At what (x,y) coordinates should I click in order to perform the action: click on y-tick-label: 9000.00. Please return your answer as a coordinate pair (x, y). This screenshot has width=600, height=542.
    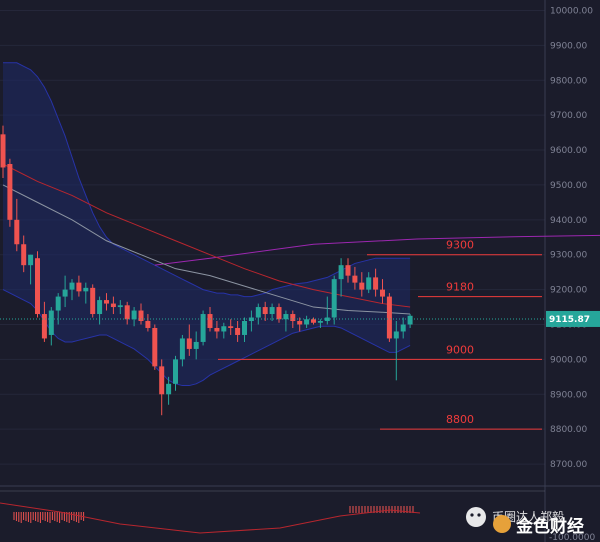
    Looking at the image, I should click on (568, 360).